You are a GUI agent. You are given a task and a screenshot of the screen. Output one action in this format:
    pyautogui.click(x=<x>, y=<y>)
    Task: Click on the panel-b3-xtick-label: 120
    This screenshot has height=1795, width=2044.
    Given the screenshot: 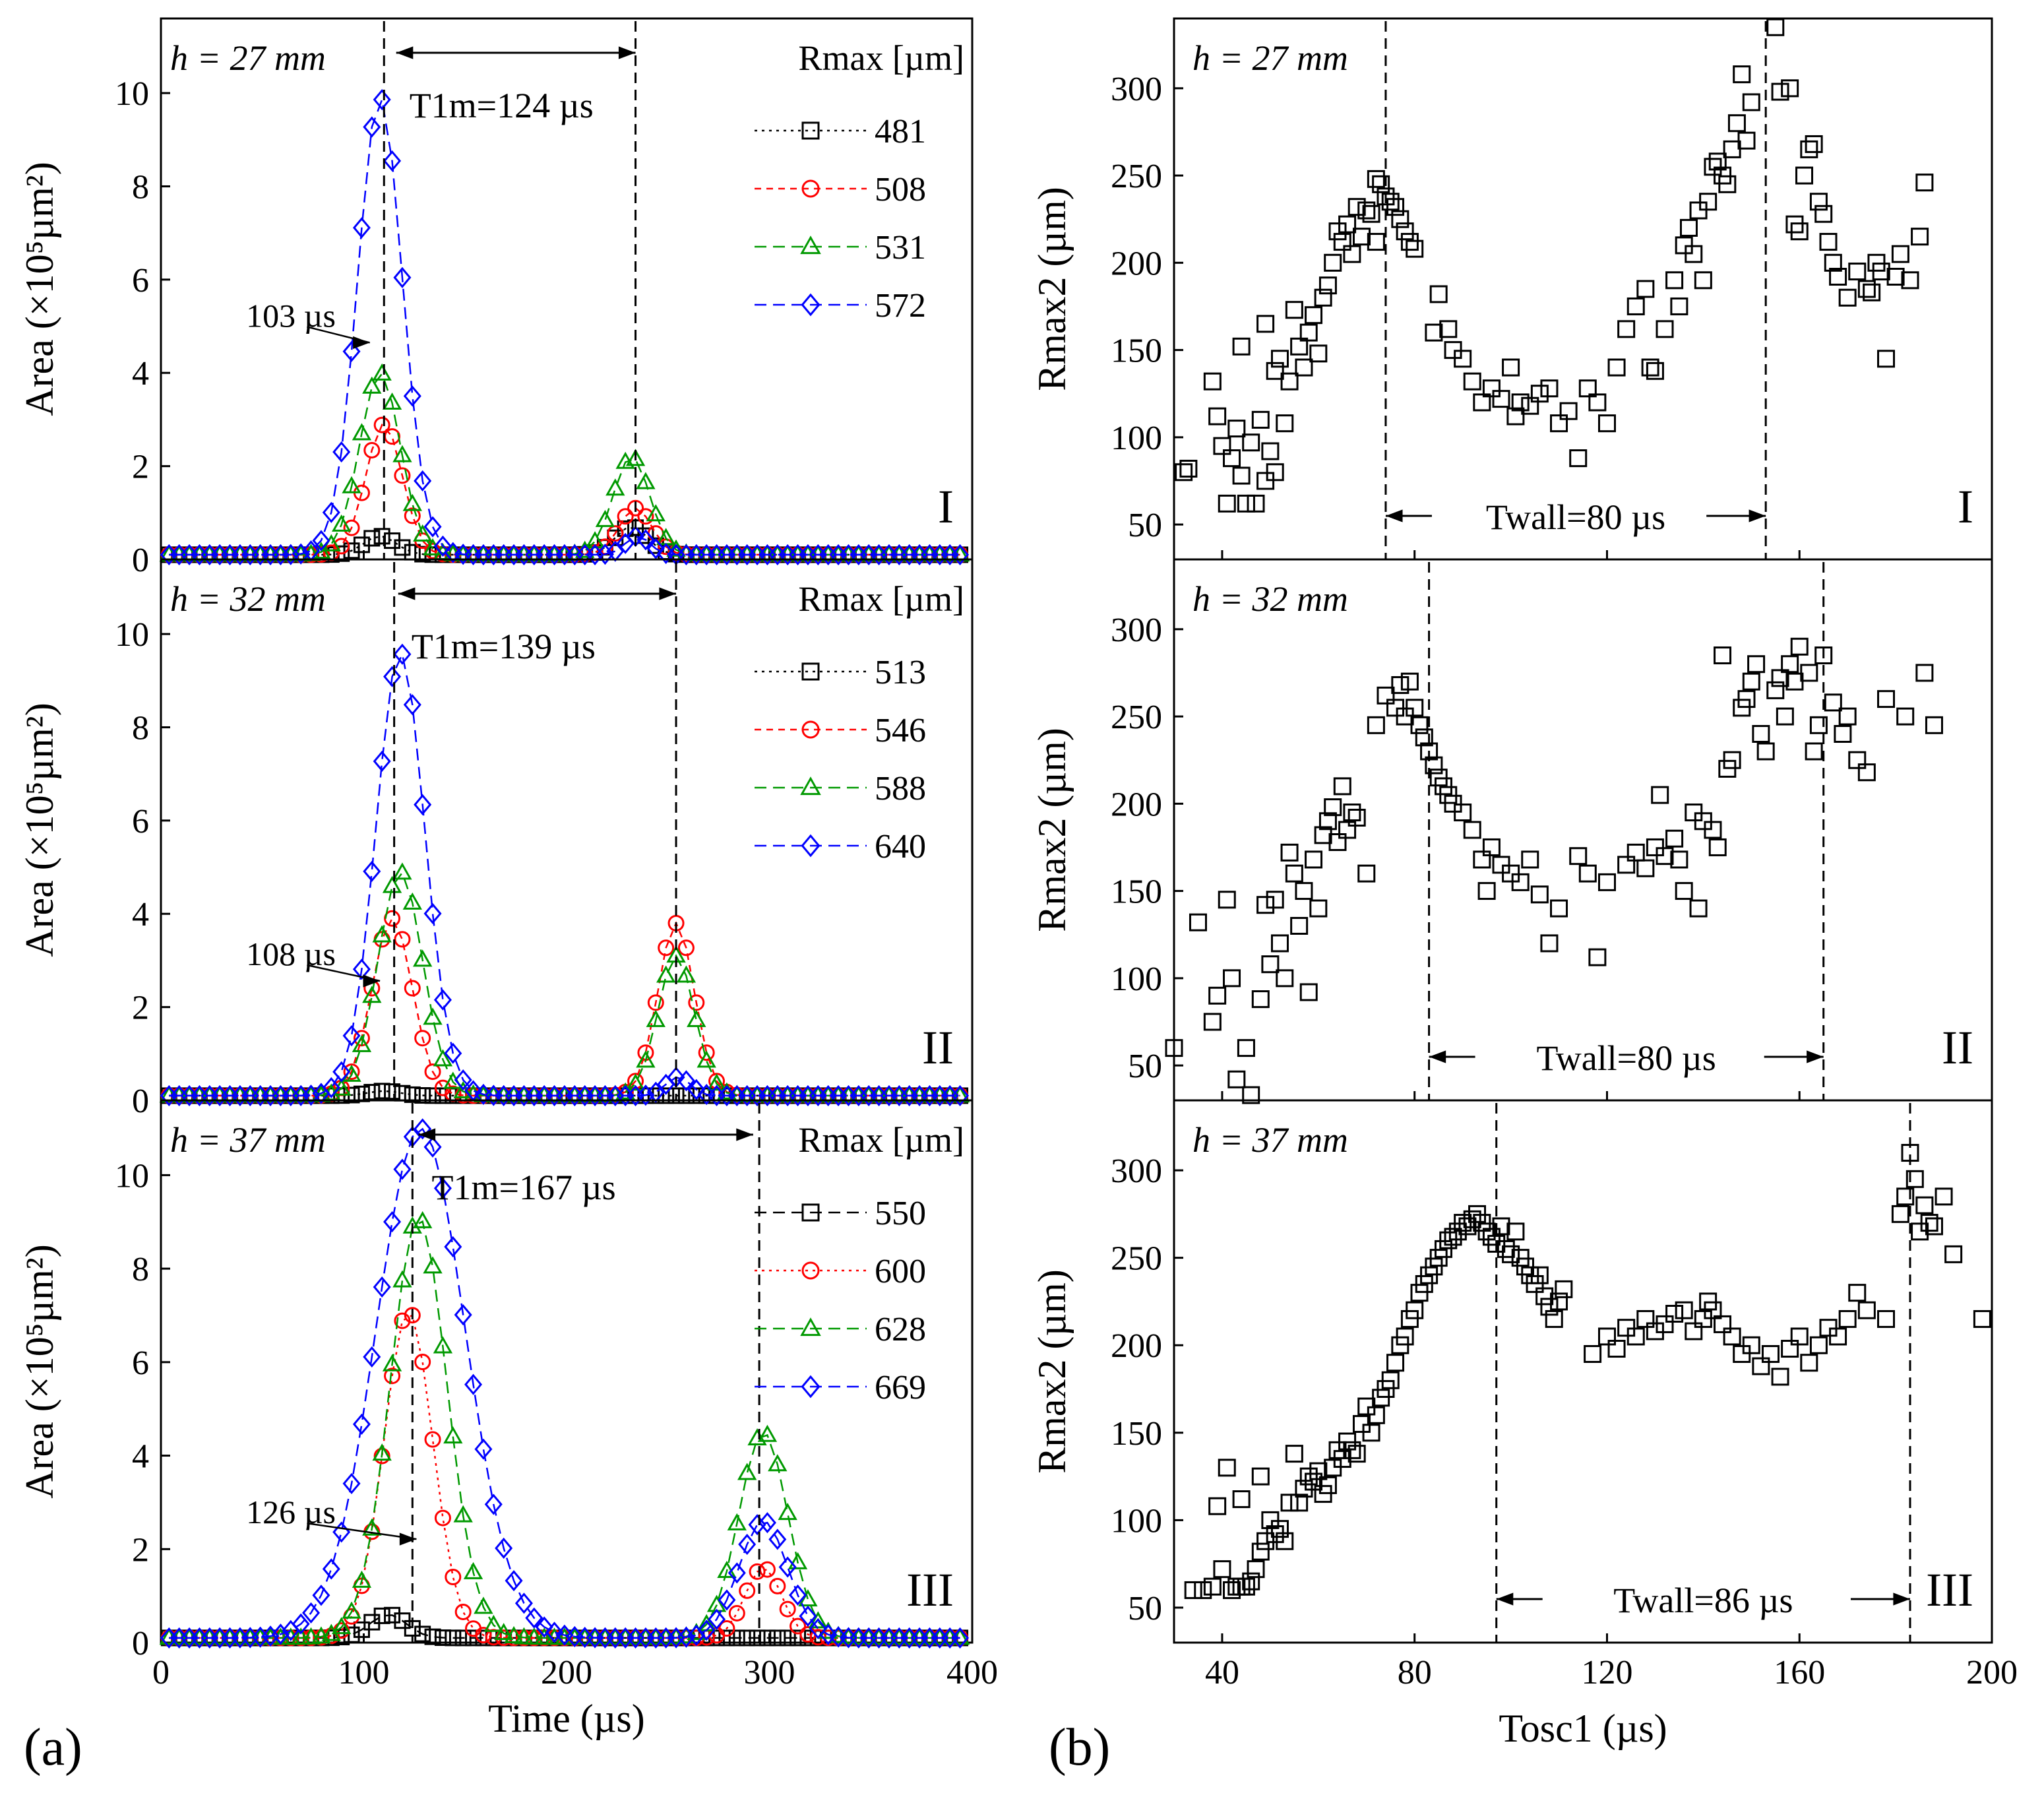 What is the action you would take?
    pyautogui.click(x=1606, y=1672)
    